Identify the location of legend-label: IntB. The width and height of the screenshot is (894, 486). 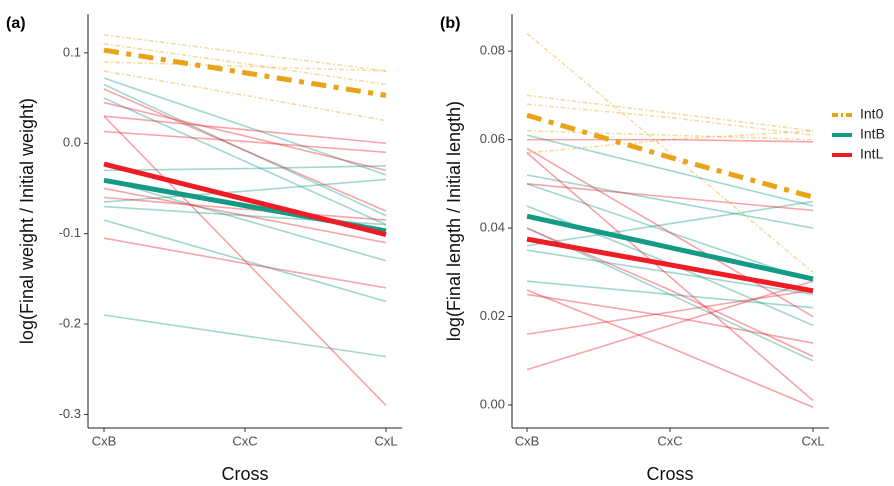
(872, 134).